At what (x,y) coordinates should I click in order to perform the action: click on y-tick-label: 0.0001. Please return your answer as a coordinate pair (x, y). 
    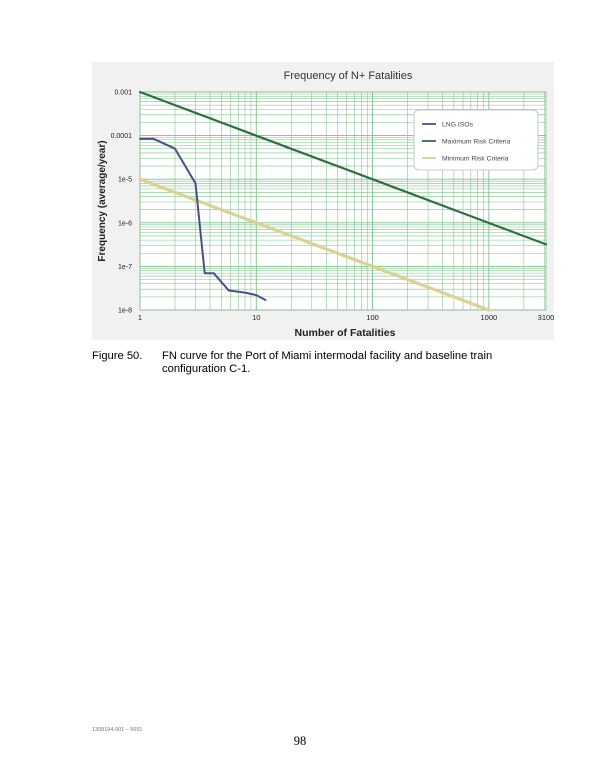
    Looking at the image, I should click on (122, 136).